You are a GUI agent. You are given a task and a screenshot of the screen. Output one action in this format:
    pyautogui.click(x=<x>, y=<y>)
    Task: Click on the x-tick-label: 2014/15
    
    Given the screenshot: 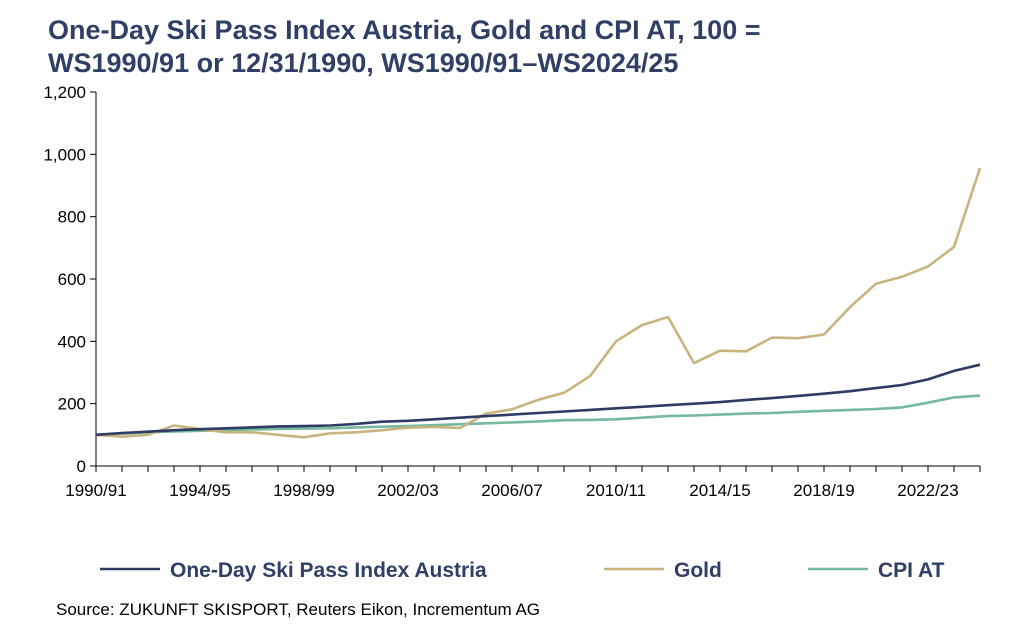 What is the action you would take?
    pyautogui.click(x=719, y=490)
    